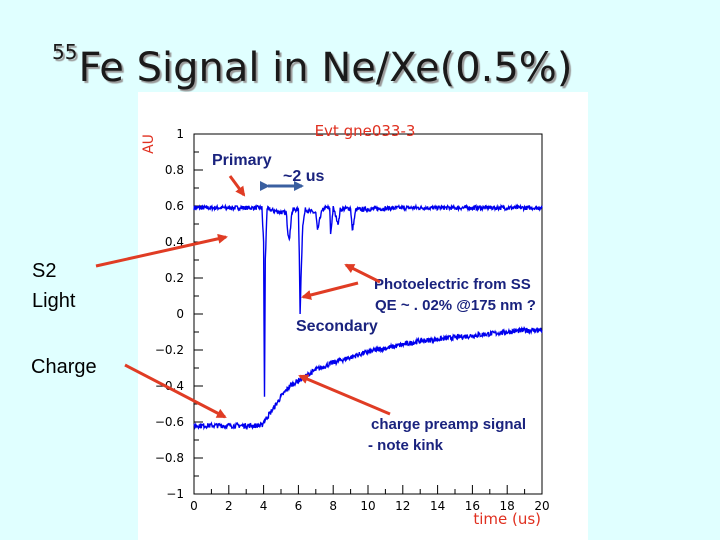 The image size is (720, 540). What do you see at coordinates (169, 386) in the screenshot?
I see `y-tick-label: −0.4` at bounding box center [169, 386].